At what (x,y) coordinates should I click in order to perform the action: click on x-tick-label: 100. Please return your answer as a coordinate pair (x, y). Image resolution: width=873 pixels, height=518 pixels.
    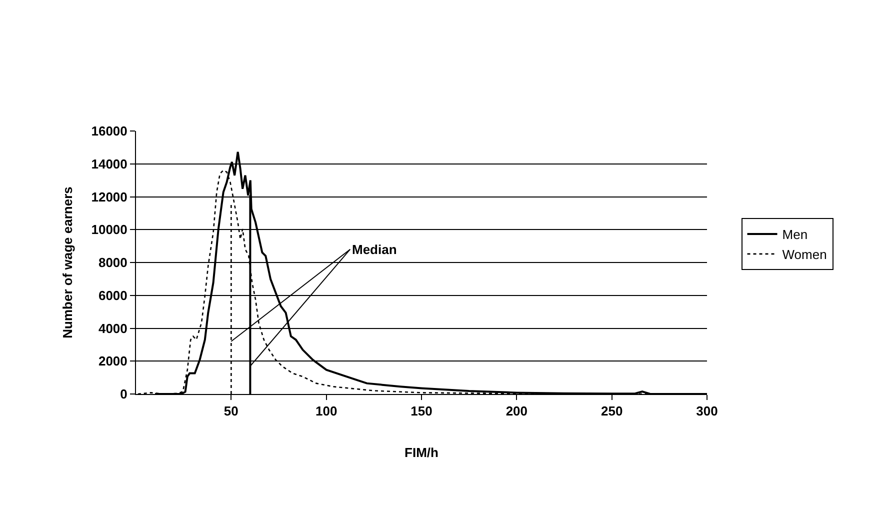
    Looking at the image, I should click on (326, 411).